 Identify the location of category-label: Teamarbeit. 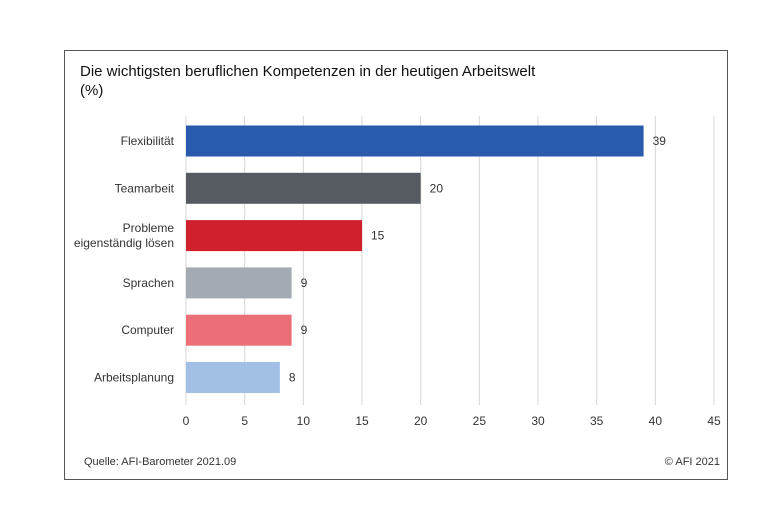
(145, 188).